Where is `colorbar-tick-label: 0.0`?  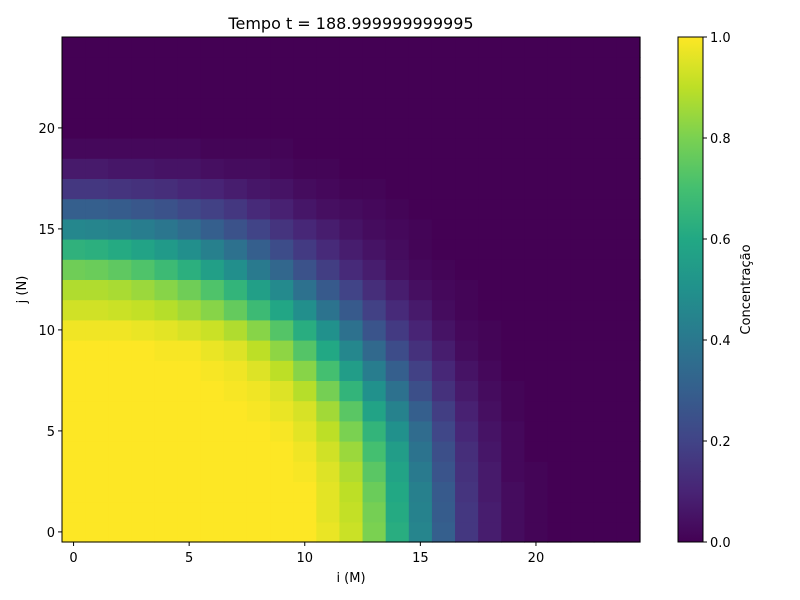
colorbar-tick-label: 0.0 is located at coordinates (720, 543).